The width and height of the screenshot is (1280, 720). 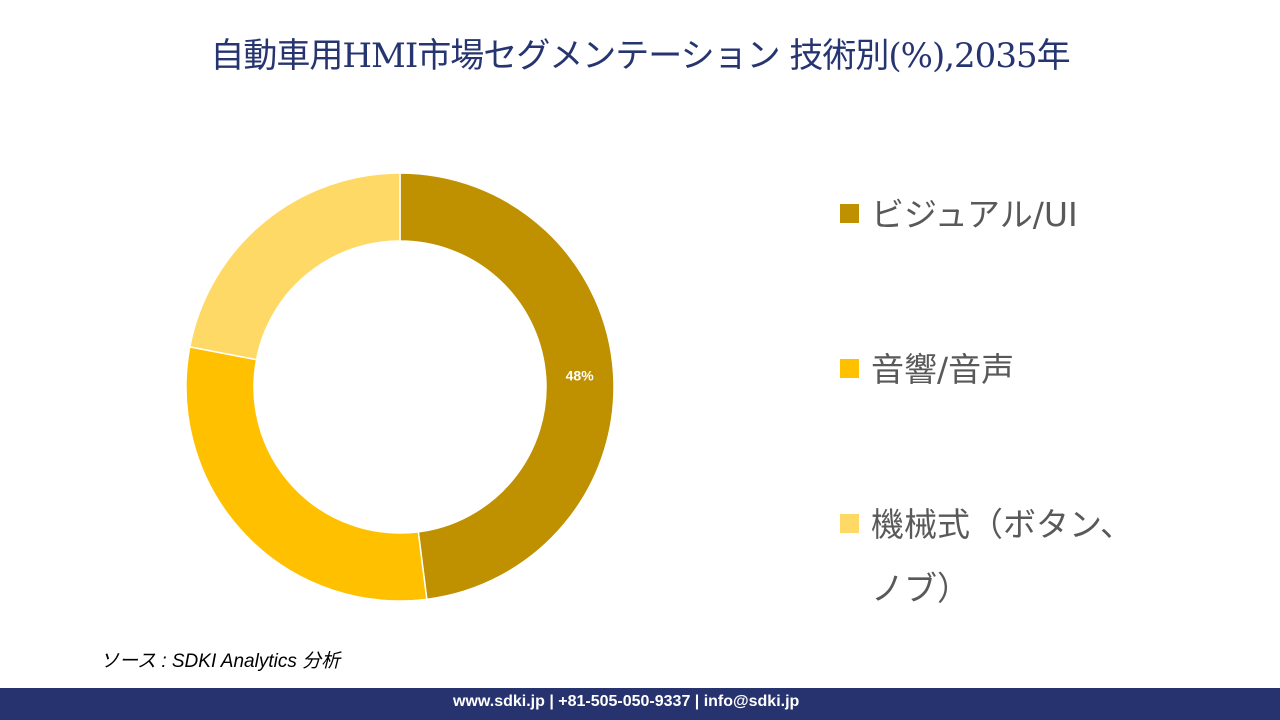 I want to click on data-label: 48%, so click(x=580, y=376).